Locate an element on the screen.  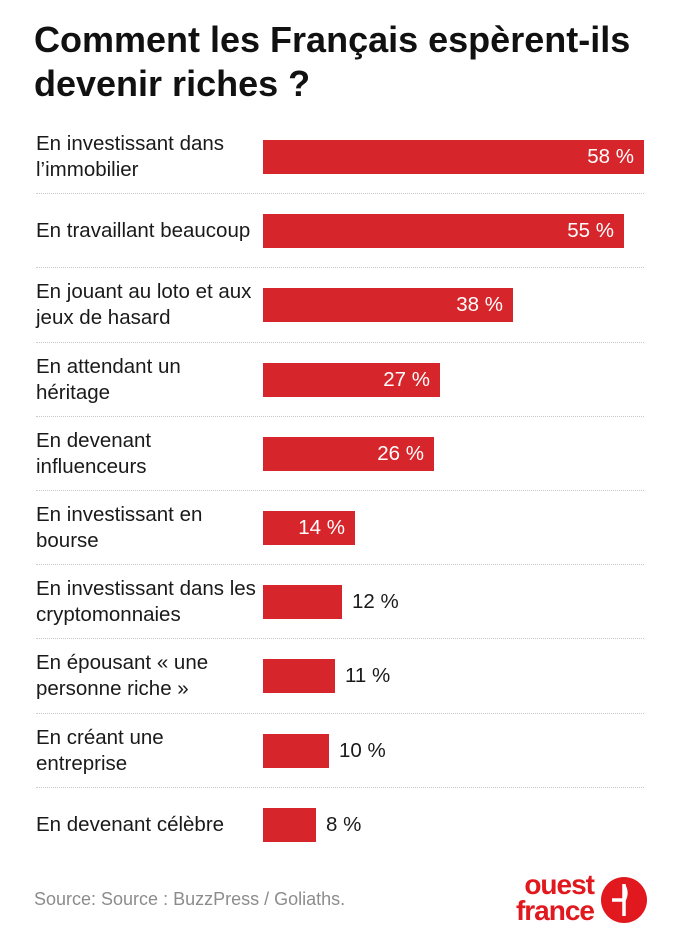
bar-row: En créant une entreprise 10 % is located at coordinates (340, 751).